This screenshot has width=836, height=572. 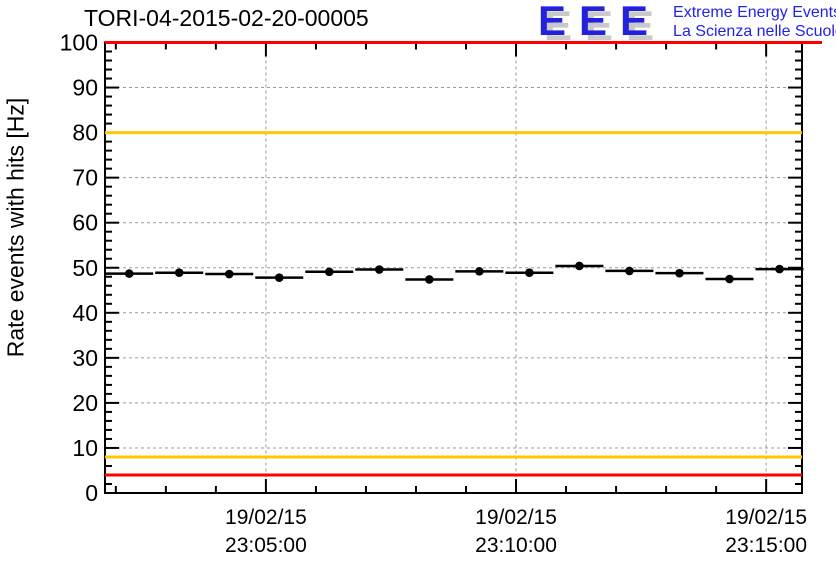 What do you see at coordinates (266, 545) in the screenshot?
I see `x-tick-label-time: 23:05:00` at bounding box center [266, 545].